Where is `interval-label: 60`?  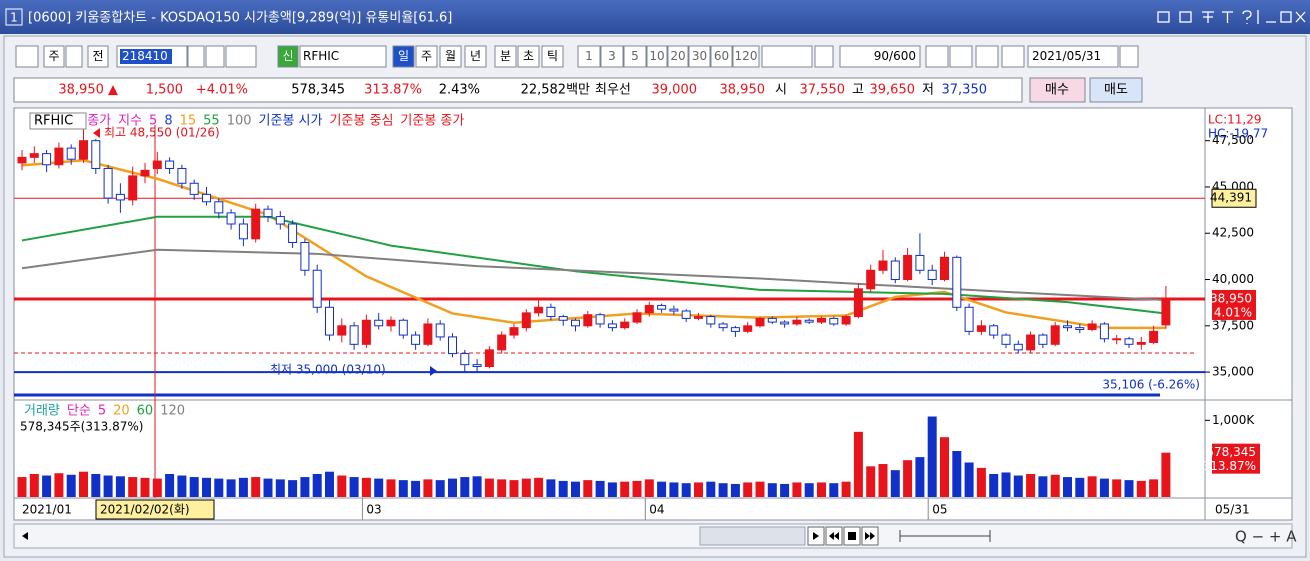
interval-label: 60 is located at coordinates (721, 56).